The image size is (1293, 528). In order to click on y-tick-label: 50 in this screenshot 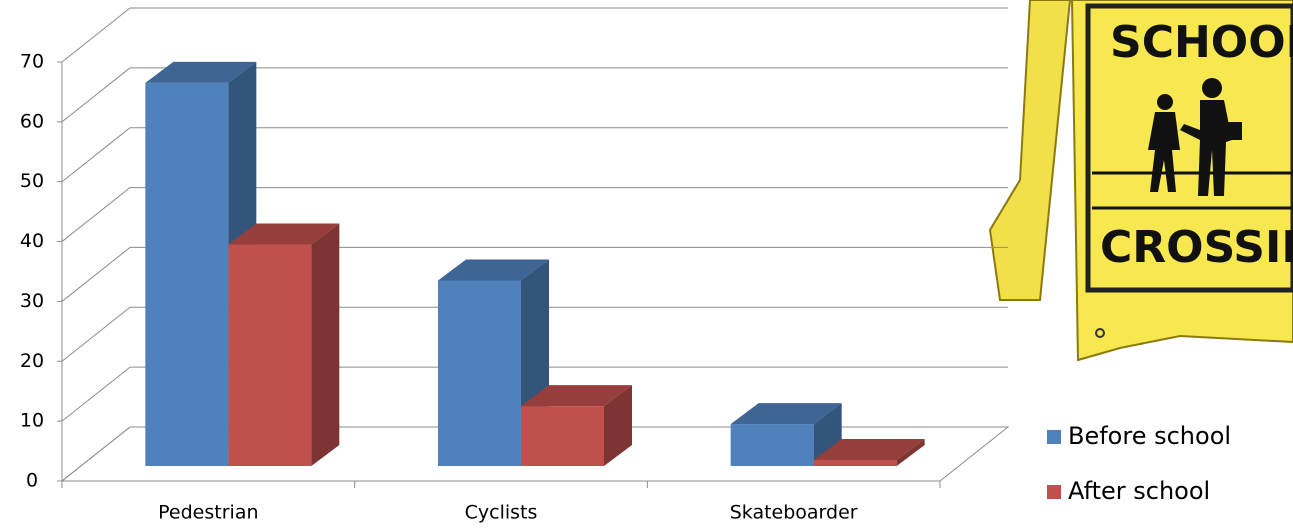, I will do `click(32, 181)`.